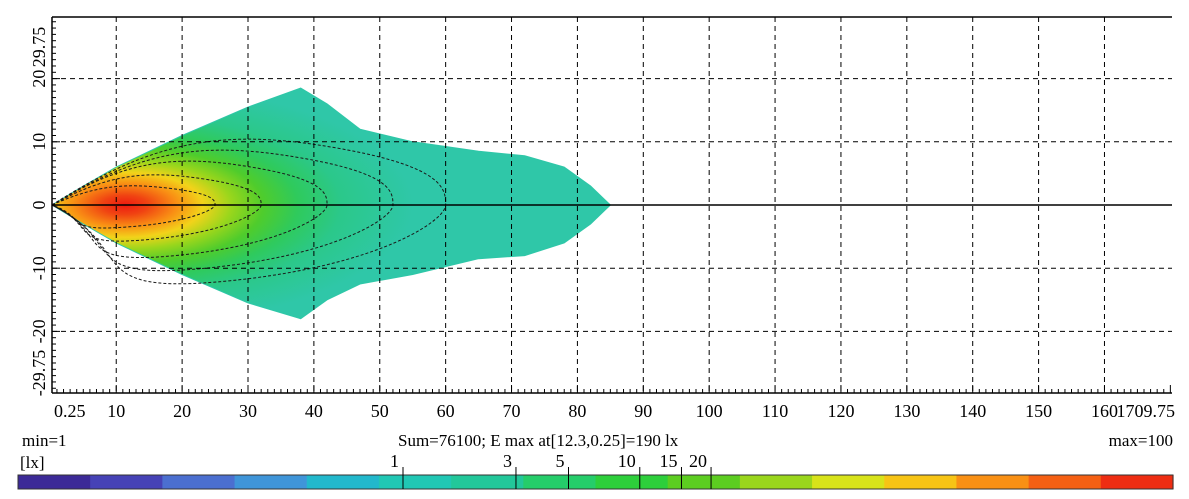 This screenshot has height=499, width=1189. I want to click on x-tick-label-5: 50, so click(380, 411).